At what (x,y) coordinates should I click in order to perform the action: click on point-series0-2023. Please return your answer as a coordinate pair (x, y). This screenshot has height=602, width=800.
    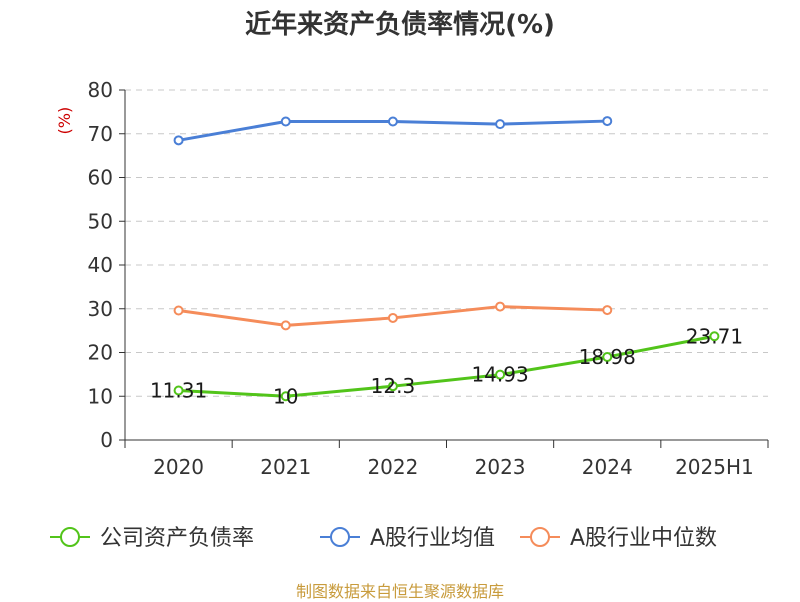
    Looking at the image, I should click on (500, 374).